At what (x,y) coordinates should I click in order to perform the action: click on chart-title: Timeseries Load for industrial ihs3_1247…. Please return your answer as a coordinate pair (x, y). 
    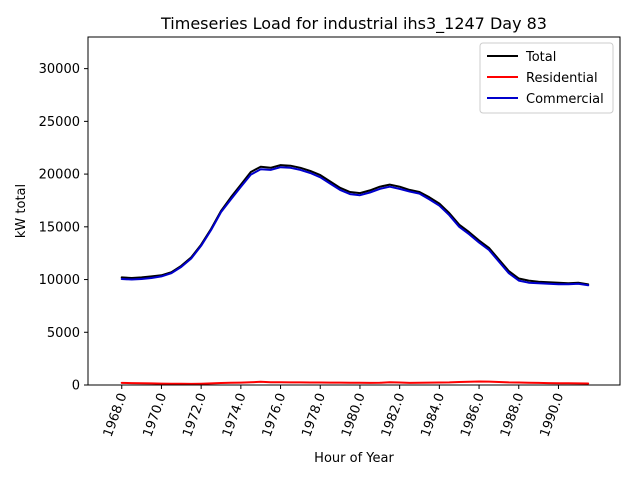
    Looking at the image, I should click on (353, 24).